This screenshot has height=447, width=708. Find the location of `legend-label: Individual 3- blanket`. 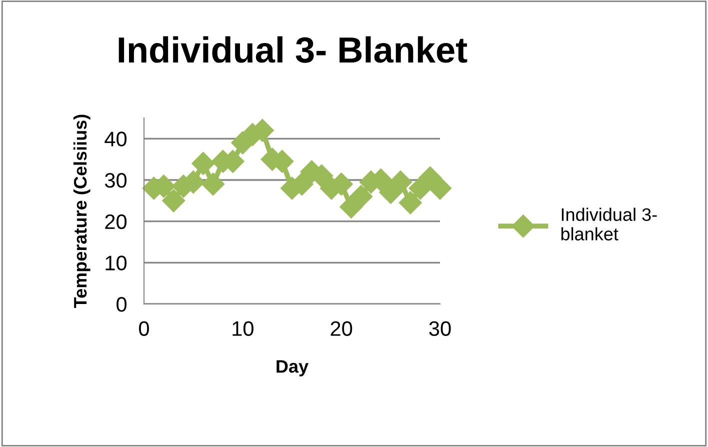

legend-label: Individual 3- blanket is located at coordinates (609, 224).